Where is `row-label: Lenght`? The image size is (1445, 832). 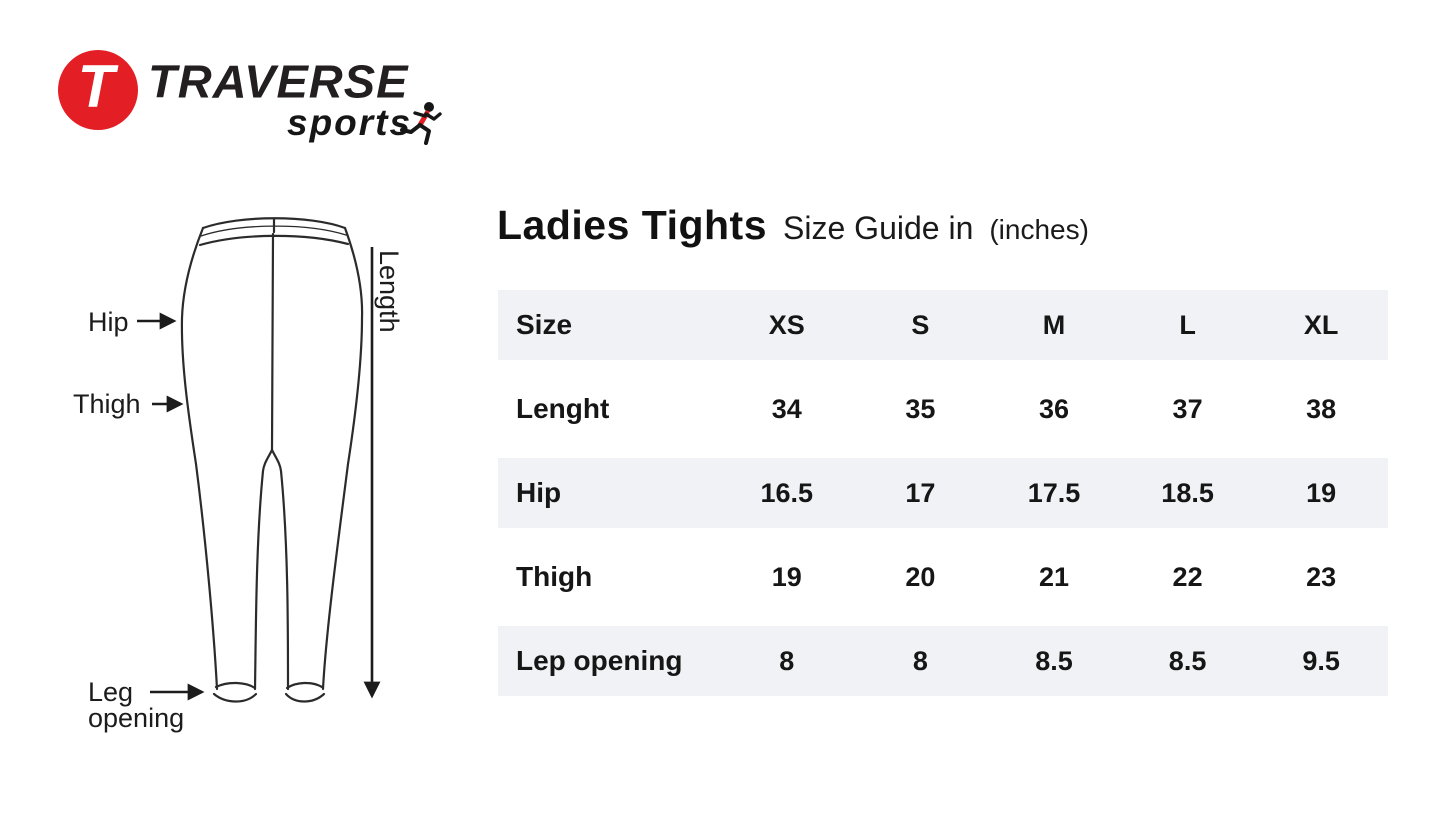
row-label: Lenght is located at coordinates (563, 408).